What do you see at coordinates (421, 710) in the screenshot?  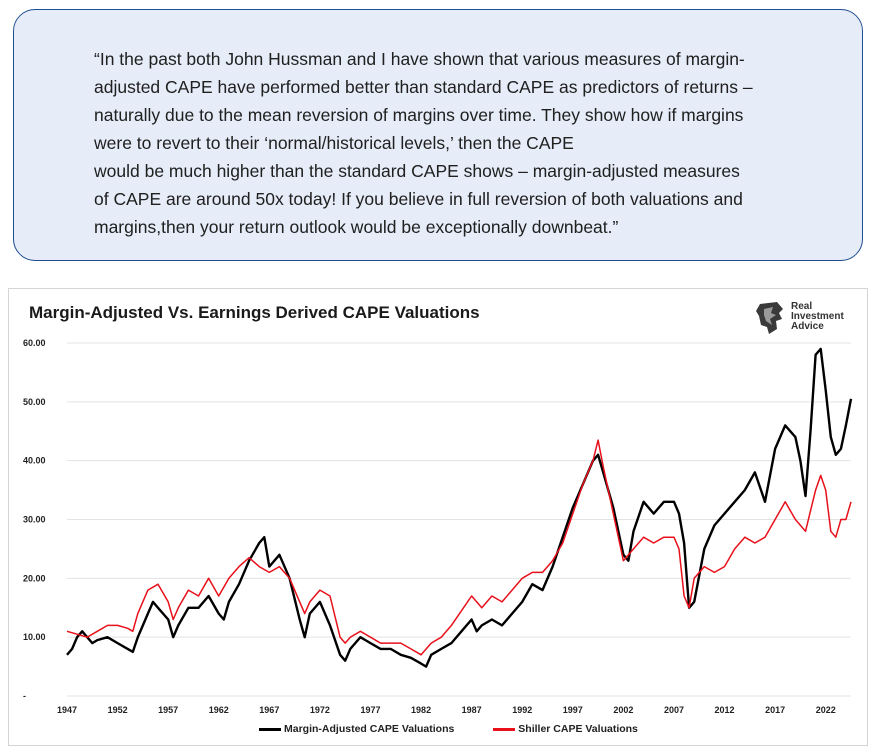 I see `x-tick-label: 1982` at bounding box center [421, 710].